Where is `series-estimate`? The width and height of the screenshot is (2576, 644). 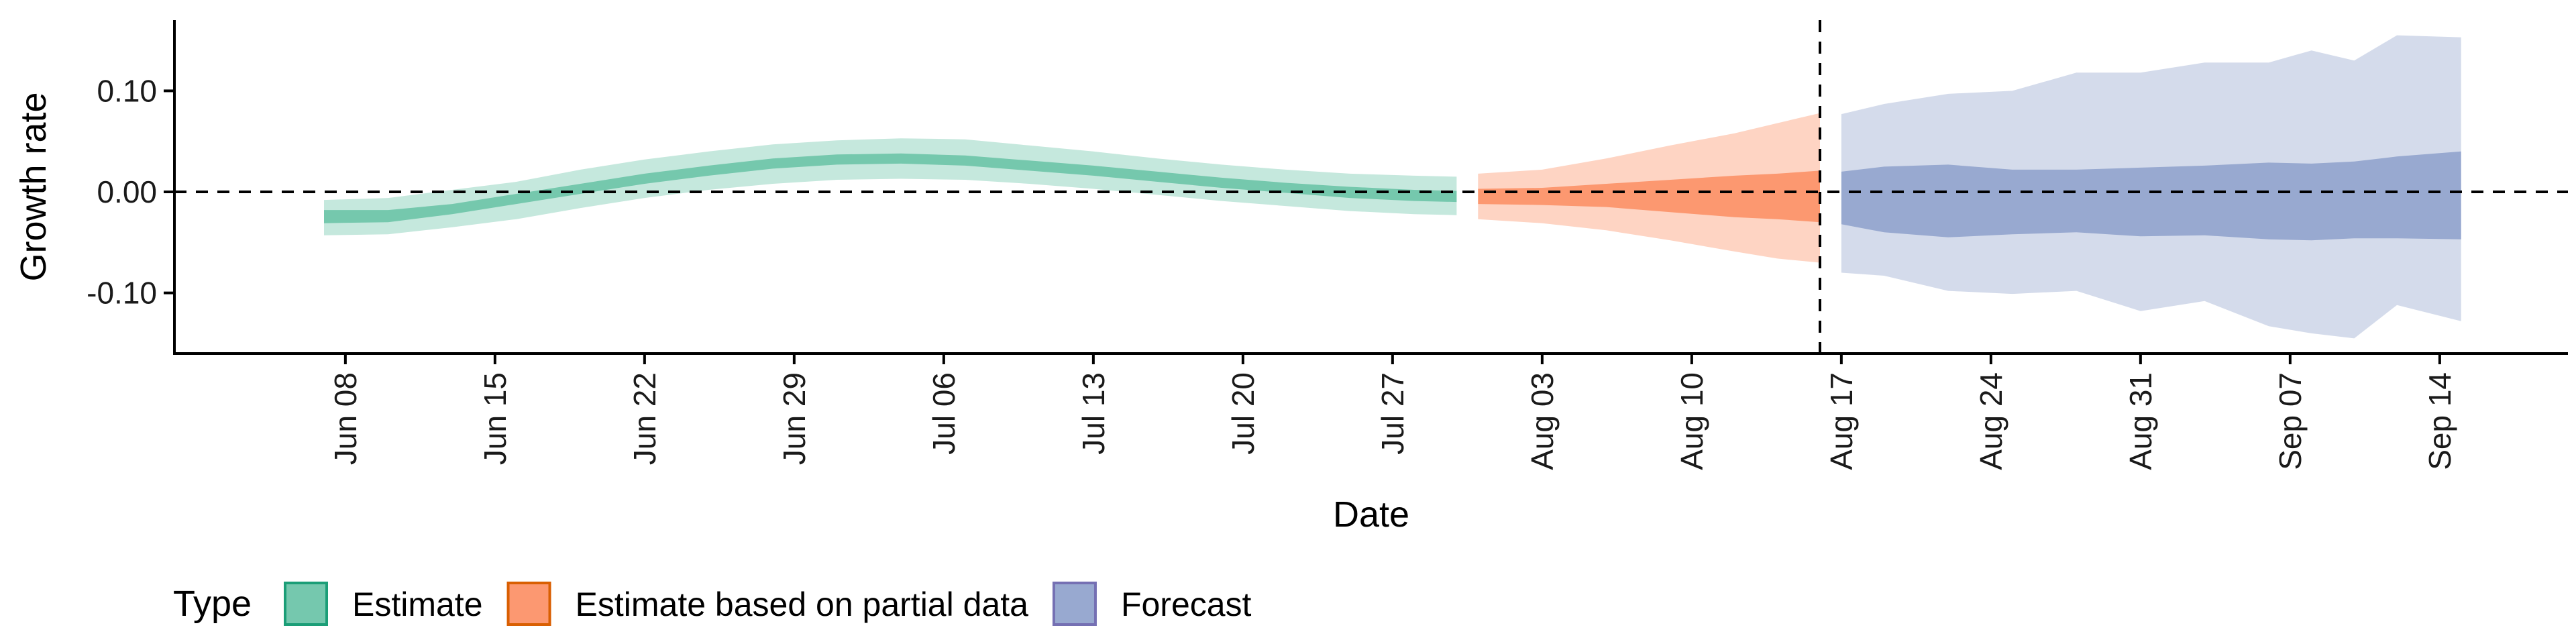 series-estimate is located at coordinates (890, 186).